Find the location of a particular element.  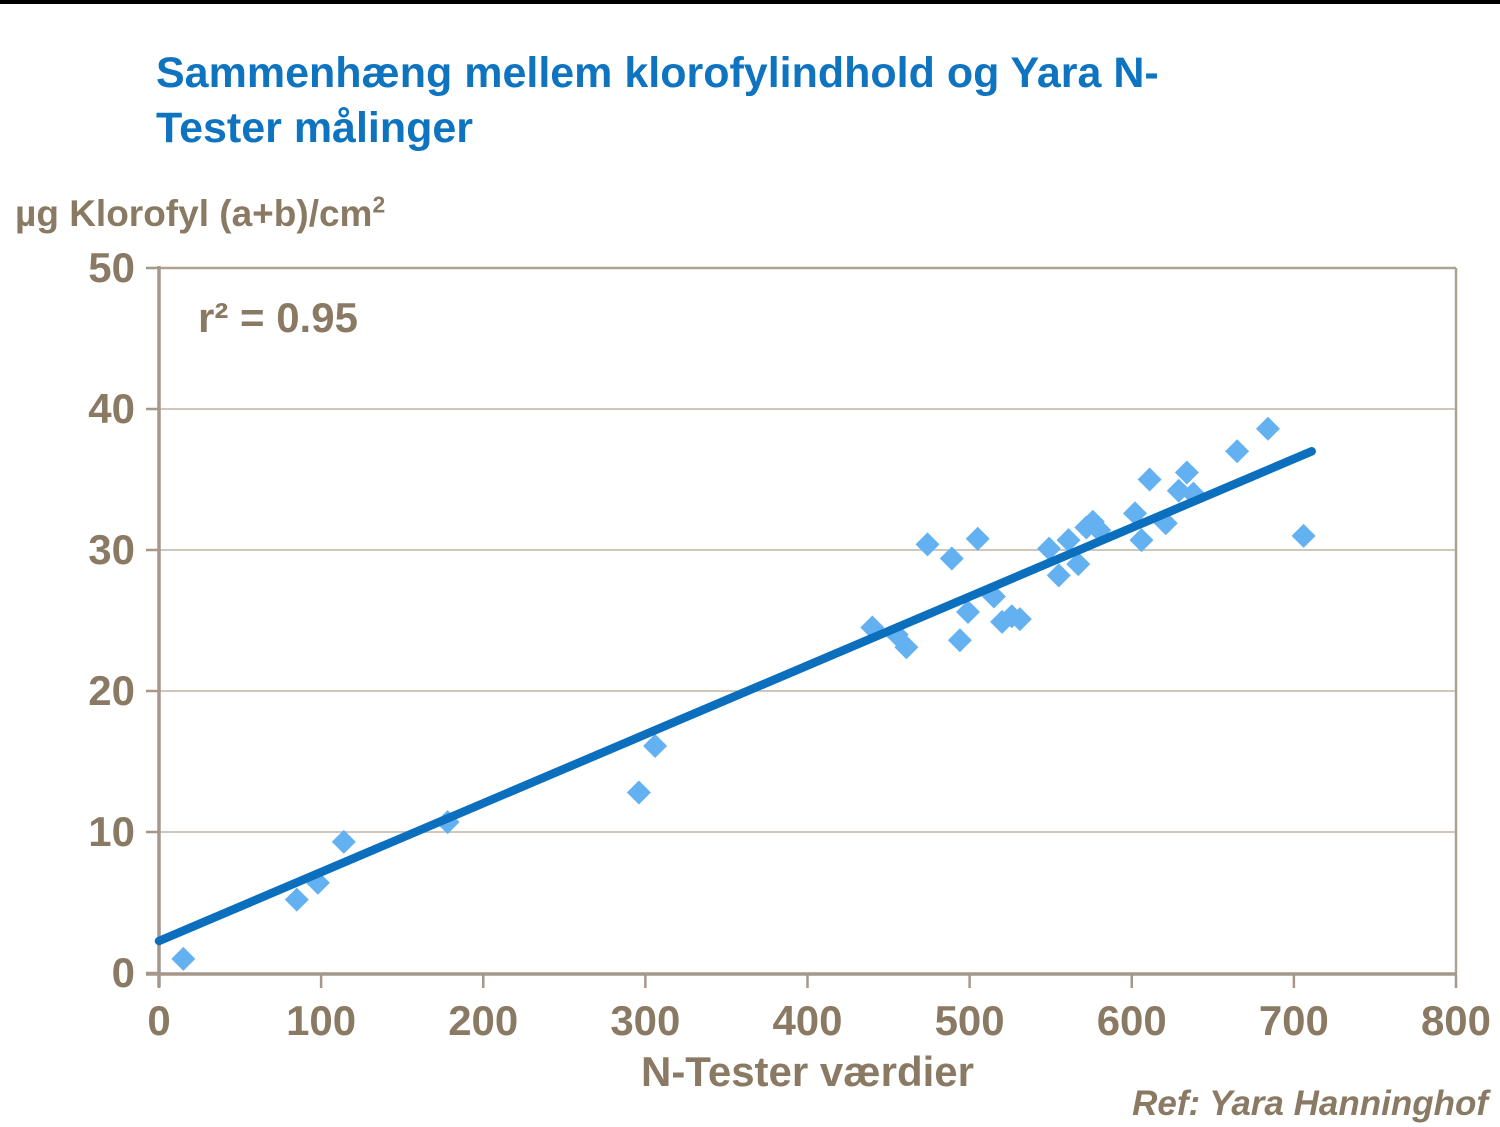

x-tick-label-200: 200 is located at coordinates (483, 1020).